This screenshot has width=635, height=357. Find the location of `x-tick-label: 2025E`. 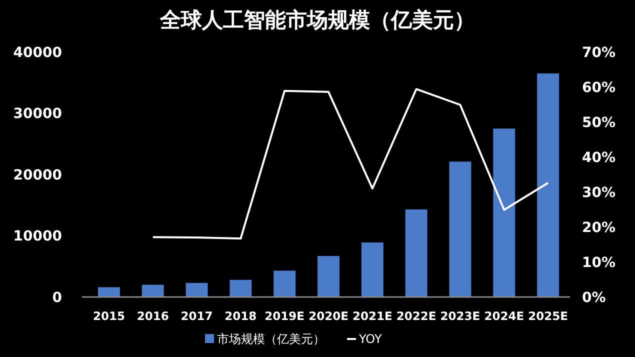

x-tick-label: 2025E is located at coordinates (548, 316).